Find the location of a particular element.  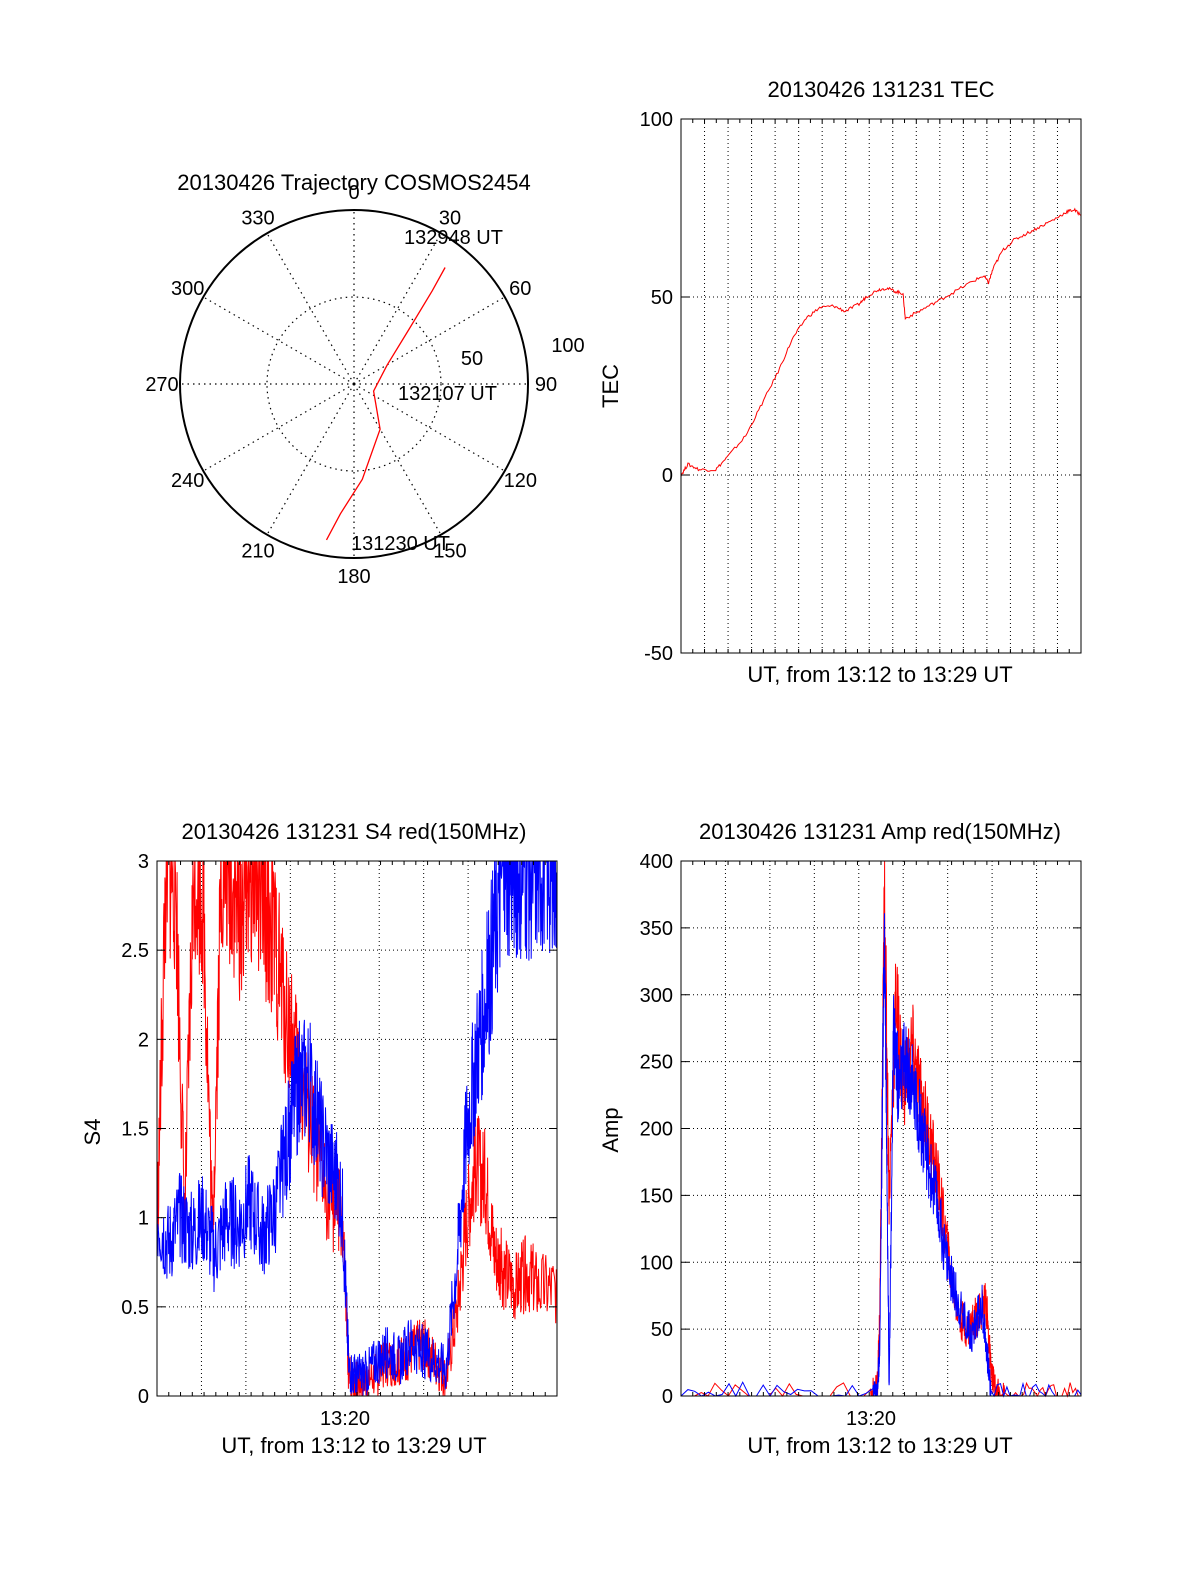

polar-azimuth-label: 210 is located at coordinates (257, 551).